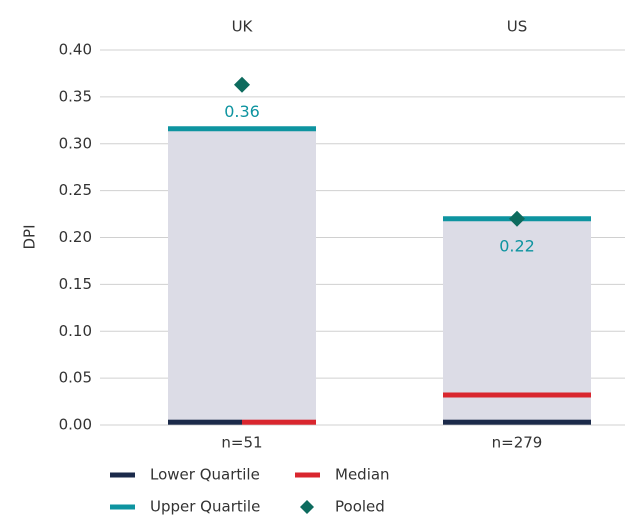 This screenshot has height=517, width=637. What do you see at coordinates (75, 143) in the screenshot?
I see `y-tick-label: 0.30` at bounding box center [75, 143].